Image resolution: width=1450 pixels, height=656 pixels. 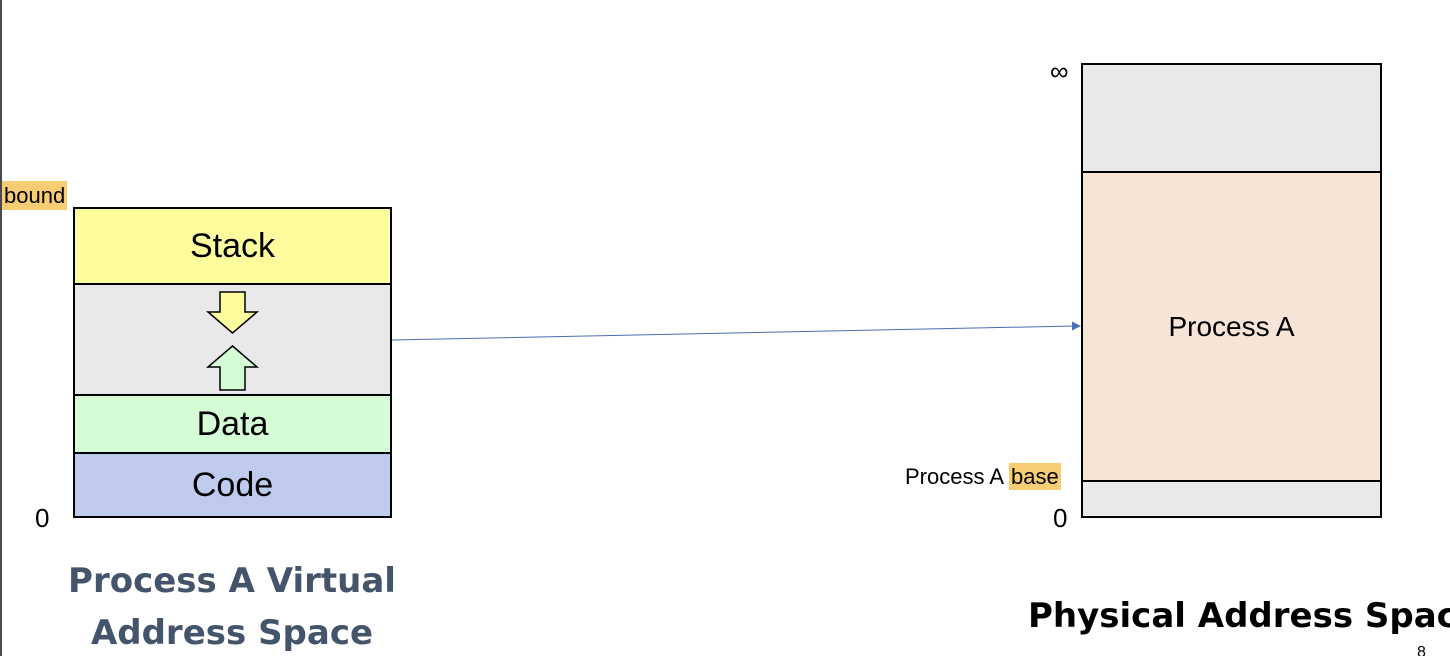 I want to click on slide-left-border, so click(x=1, y=328).